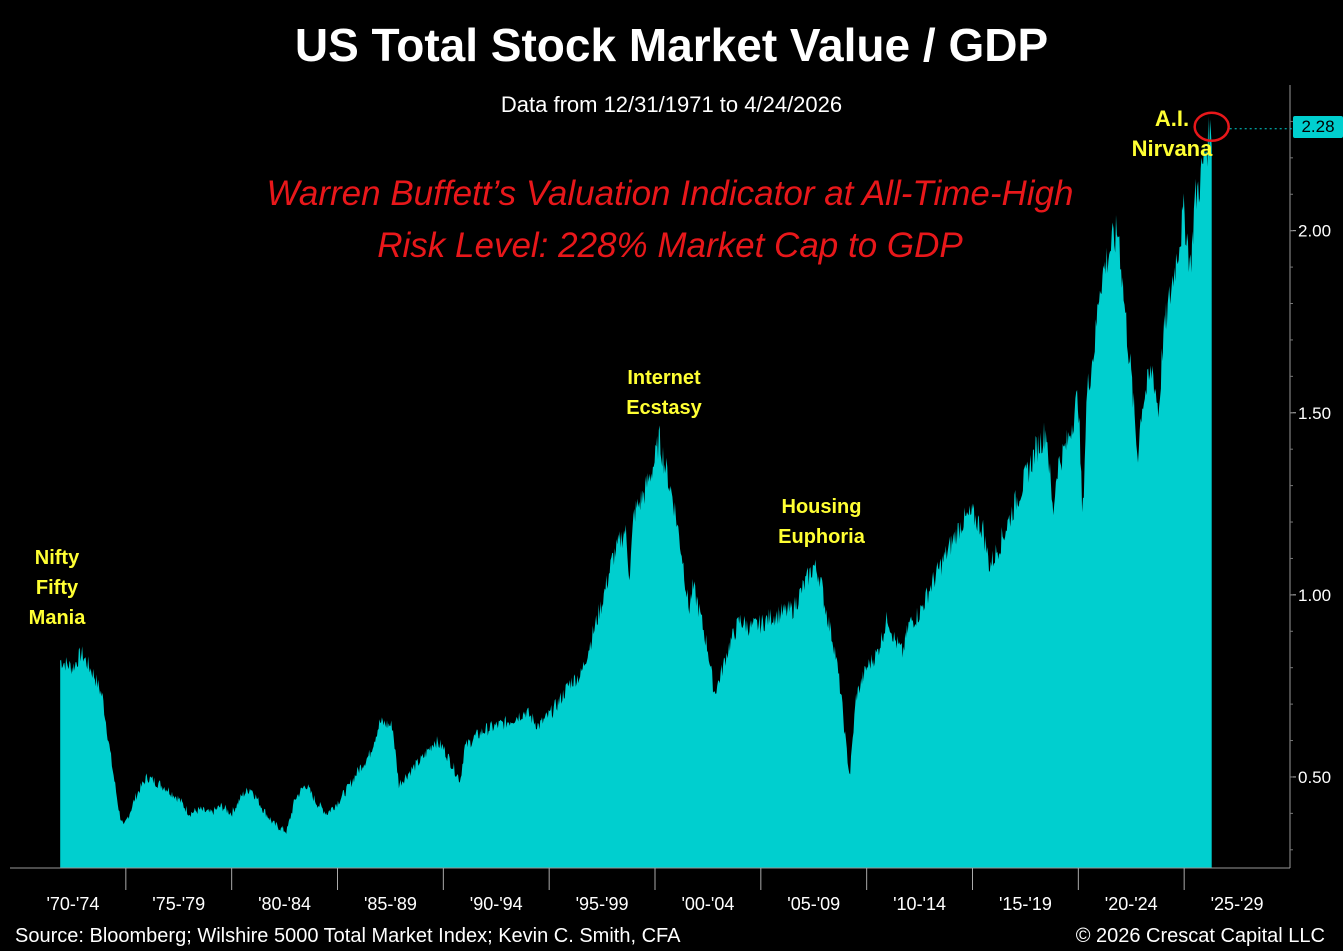 This screenshot has height=951, width=1343. Describe the element at coordinates (671, 104) in the screenshot. I see `chart-subtitle: Data from 12/31/1971 to 4/24/2026` at that location.